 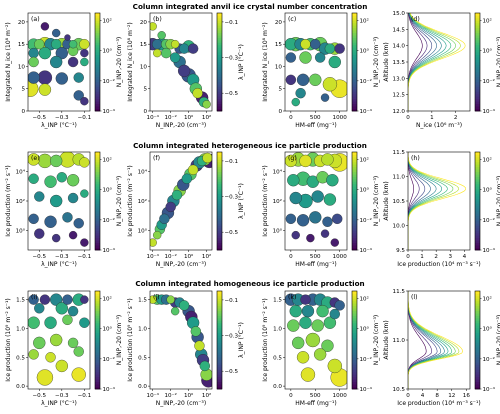 What do you see at coordinates (364, 299) in the screenshot?
I see `colorbar-tick-label: 10²` at bounding box center [364, 299].